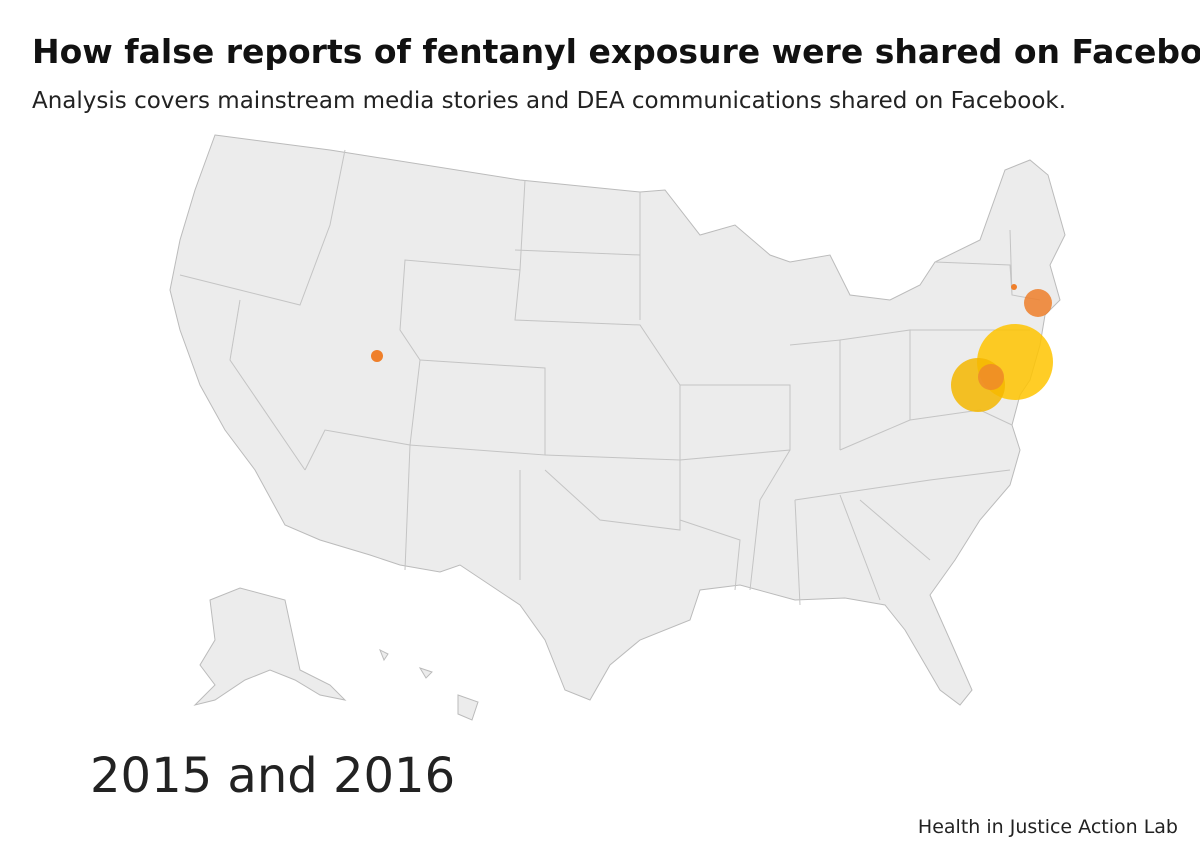  I want to click on hawaii, so click(429, 684).